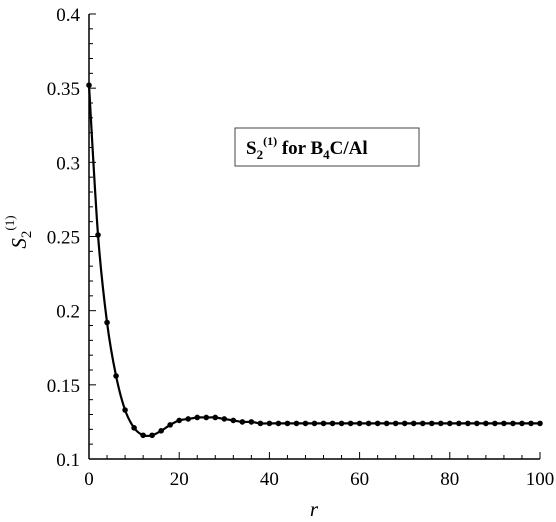  What do you see at coordinates (68, 163) in the screenshot?
I see `y-tick-label: 0.3` at bounding box center [68, 163].